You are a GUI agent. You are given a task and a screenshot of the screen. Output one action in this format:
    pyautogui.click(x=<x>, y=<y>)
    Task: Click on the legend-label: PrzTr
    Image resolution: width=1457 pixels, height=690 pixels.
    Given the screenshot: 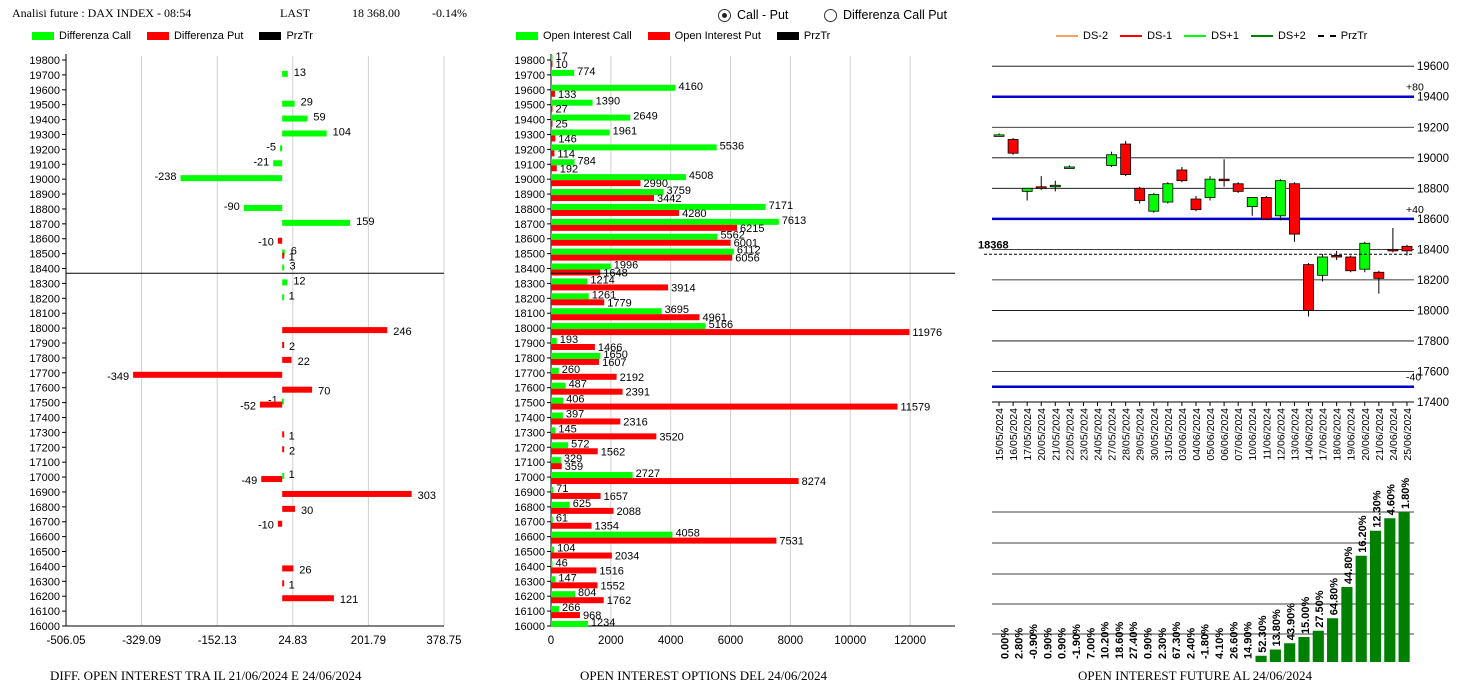 What is the action you would take?
    pyautogui.click(x=817, y=36)
    